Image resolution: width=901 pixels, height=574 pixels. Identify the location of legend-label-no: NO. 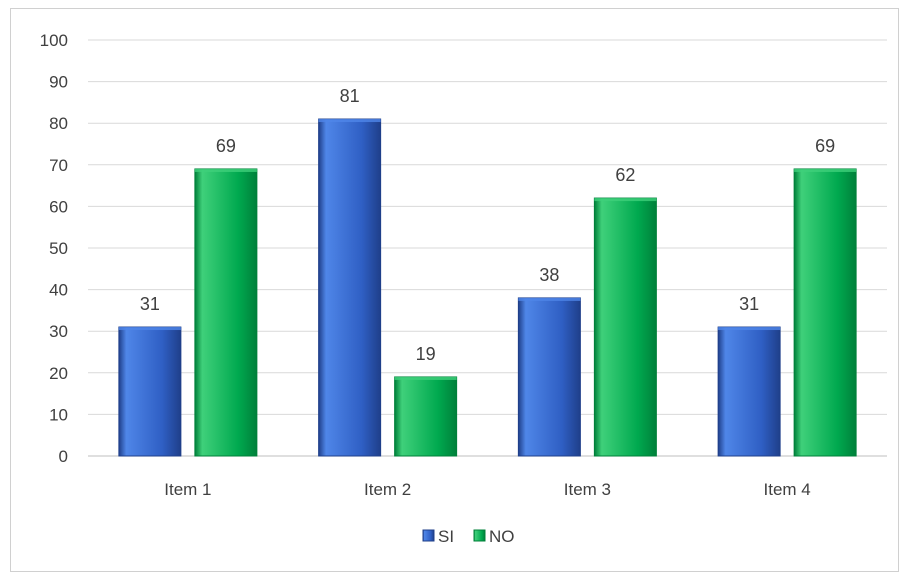
(502, 536).